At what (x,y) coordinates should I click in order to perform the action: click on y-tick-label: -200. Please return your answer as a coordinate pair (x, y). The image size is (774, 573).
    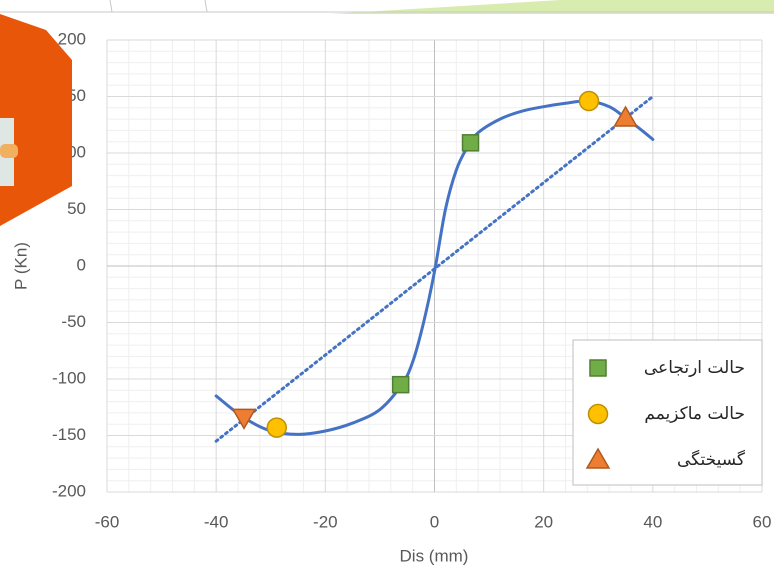
    Looking at the image, I should click on (69, 490).